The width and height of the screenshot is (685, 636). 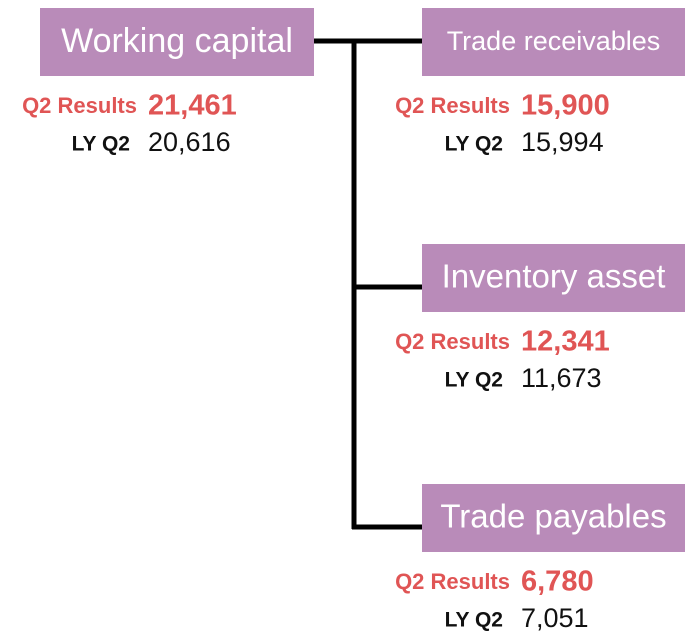 I want to click on q2-value: 6,780, so click(x=557, y=582).